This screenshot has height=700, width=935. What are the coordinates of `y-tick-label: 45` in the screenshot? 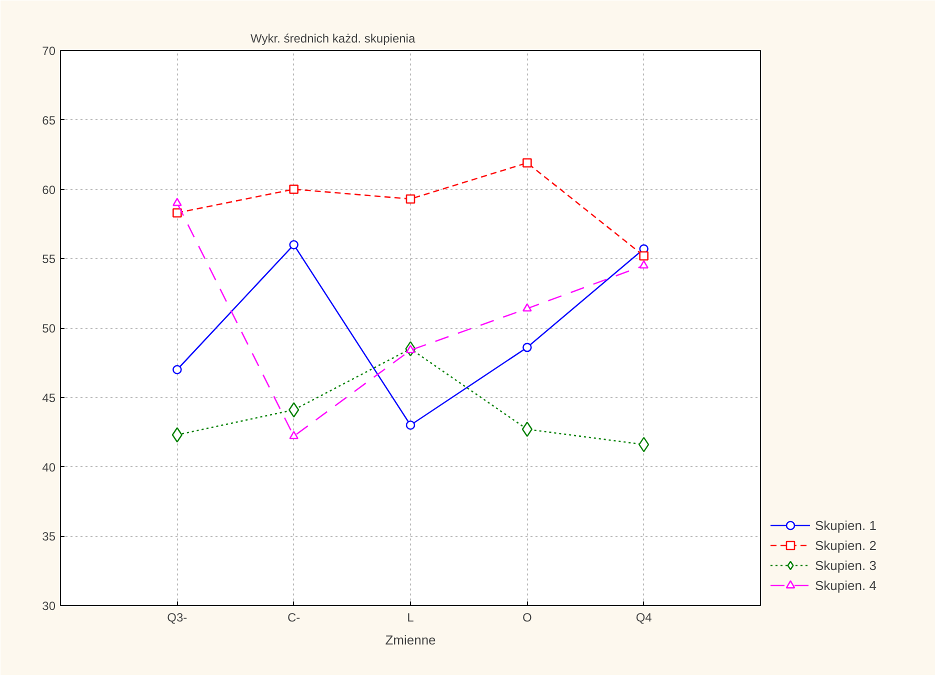 It's located at (49, 397).